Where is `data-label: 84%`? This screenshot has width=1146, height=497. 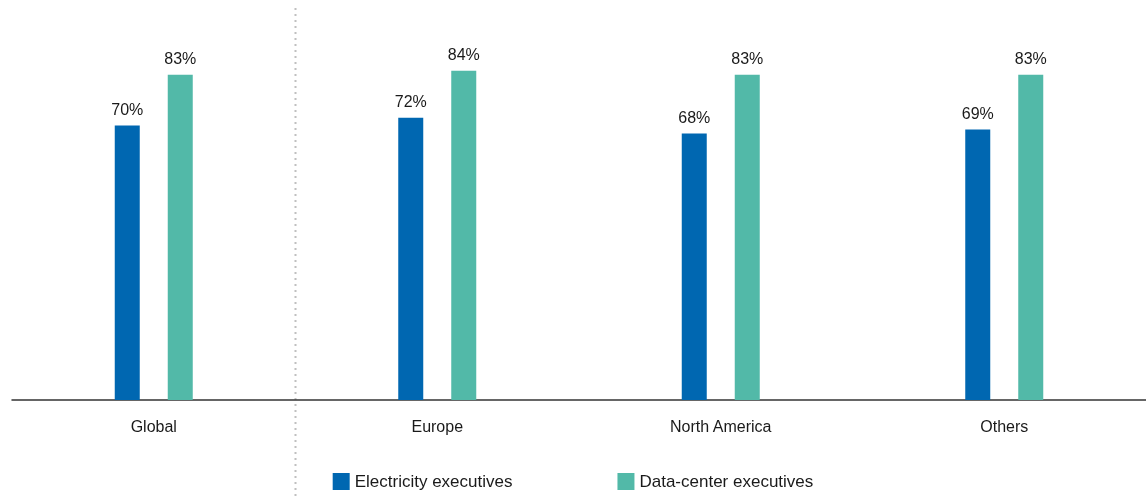
data-label: 84% is located at coordinates (463, 55).